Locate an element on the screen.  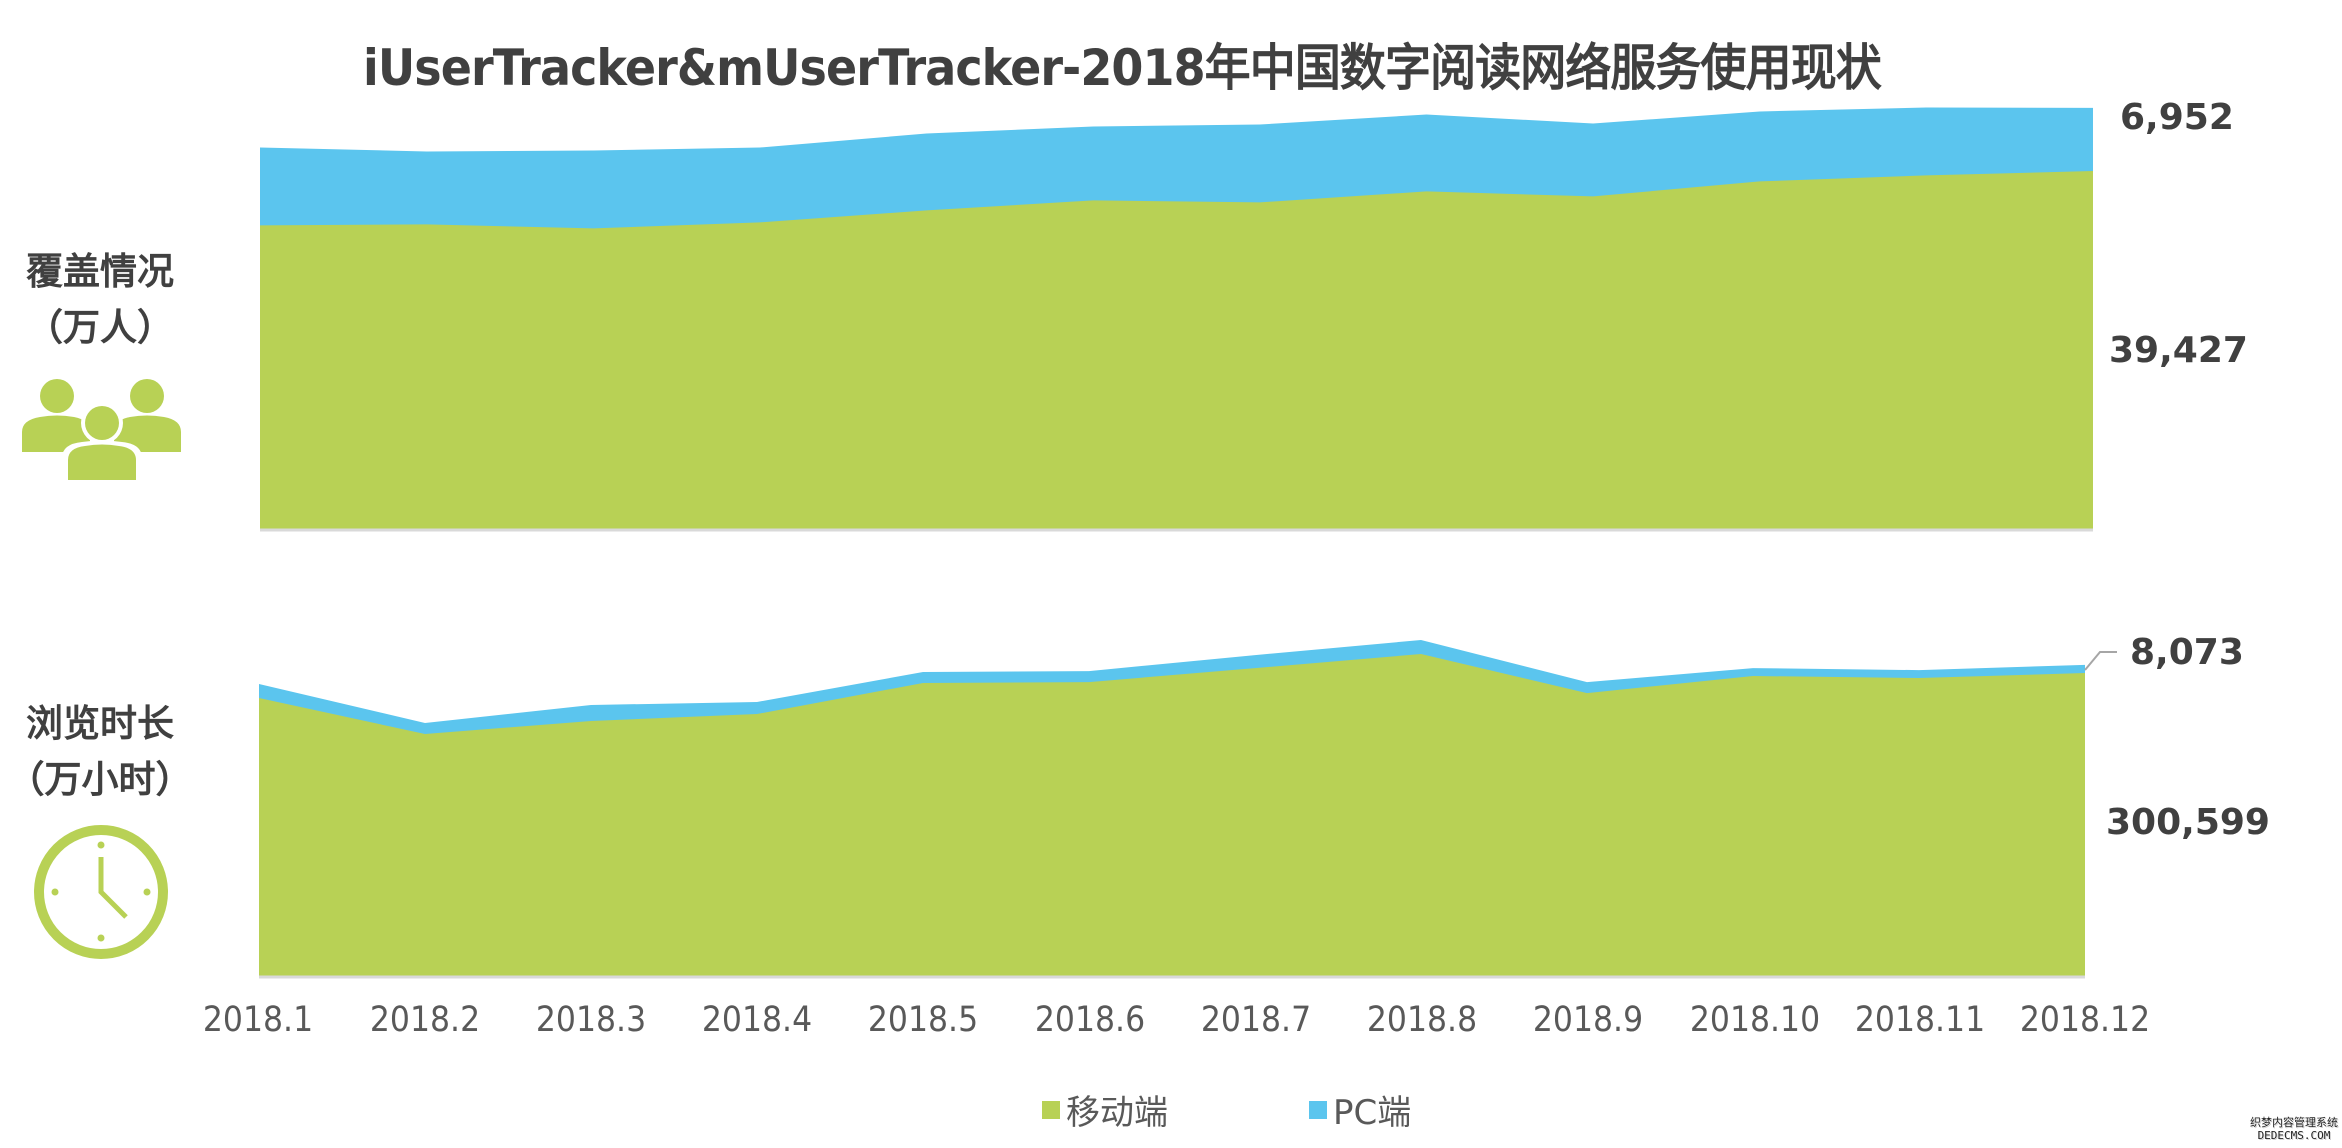
legend-label-mobile: 移动端 is located at coordinates (1117, 1113).